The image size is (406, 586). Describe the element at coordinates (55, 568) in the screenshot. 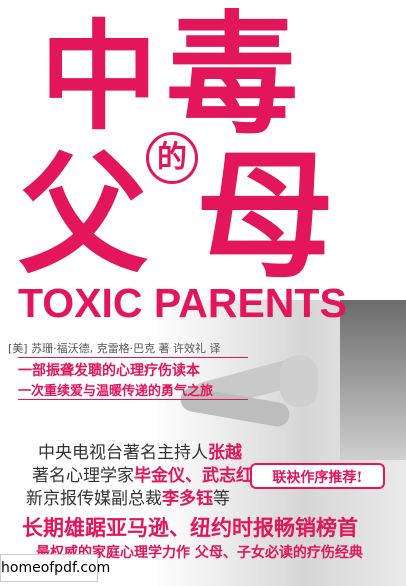

I see `site-watermark: homeofpdf.com` at that location.